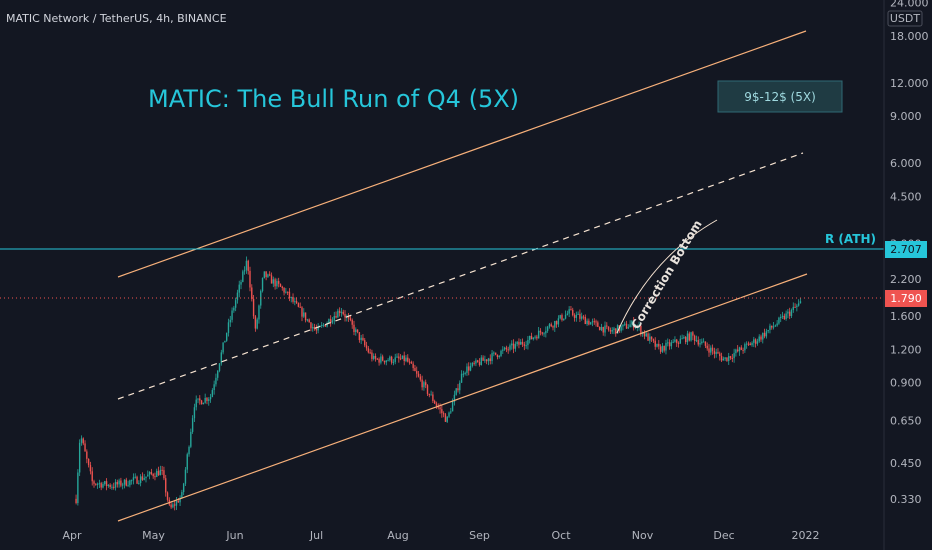  What do you see at coordinates (667, 276) in the screenshot?
I see `correction-curve` at bounding box center [667, 276].